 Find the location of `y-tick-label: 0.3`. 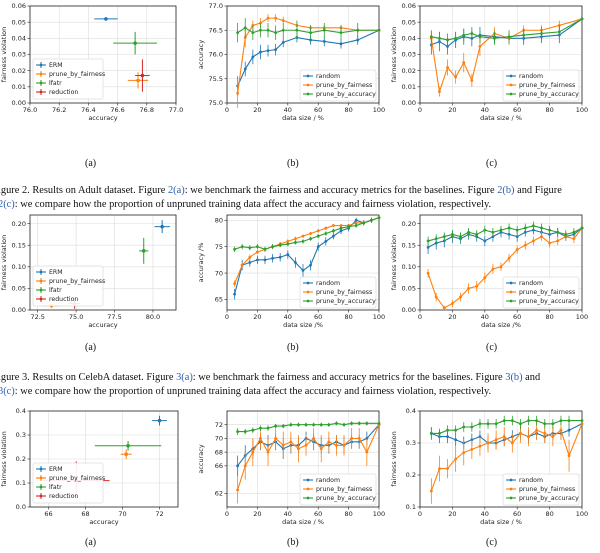

y-tick-label: 0.3 is located at coordinates (21, 435).